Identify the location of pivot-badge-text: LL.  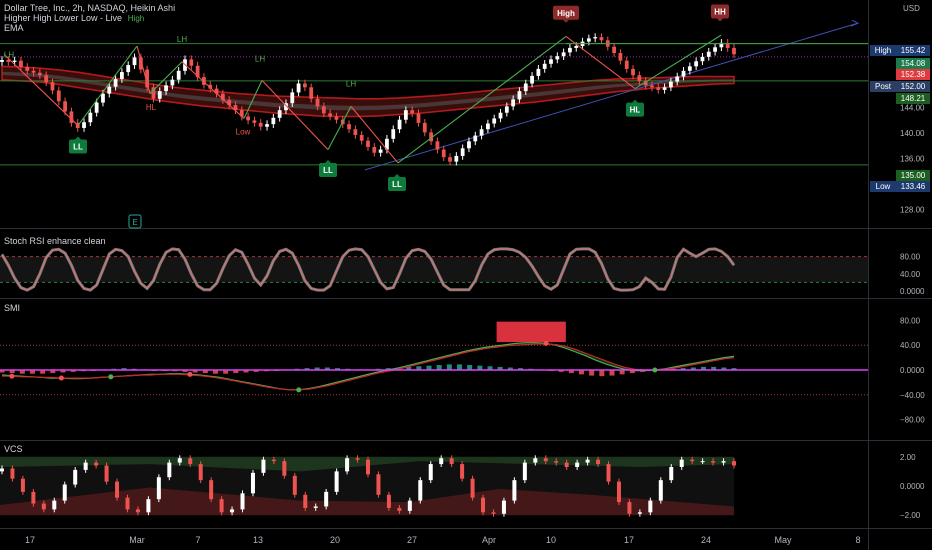
(397, 184).